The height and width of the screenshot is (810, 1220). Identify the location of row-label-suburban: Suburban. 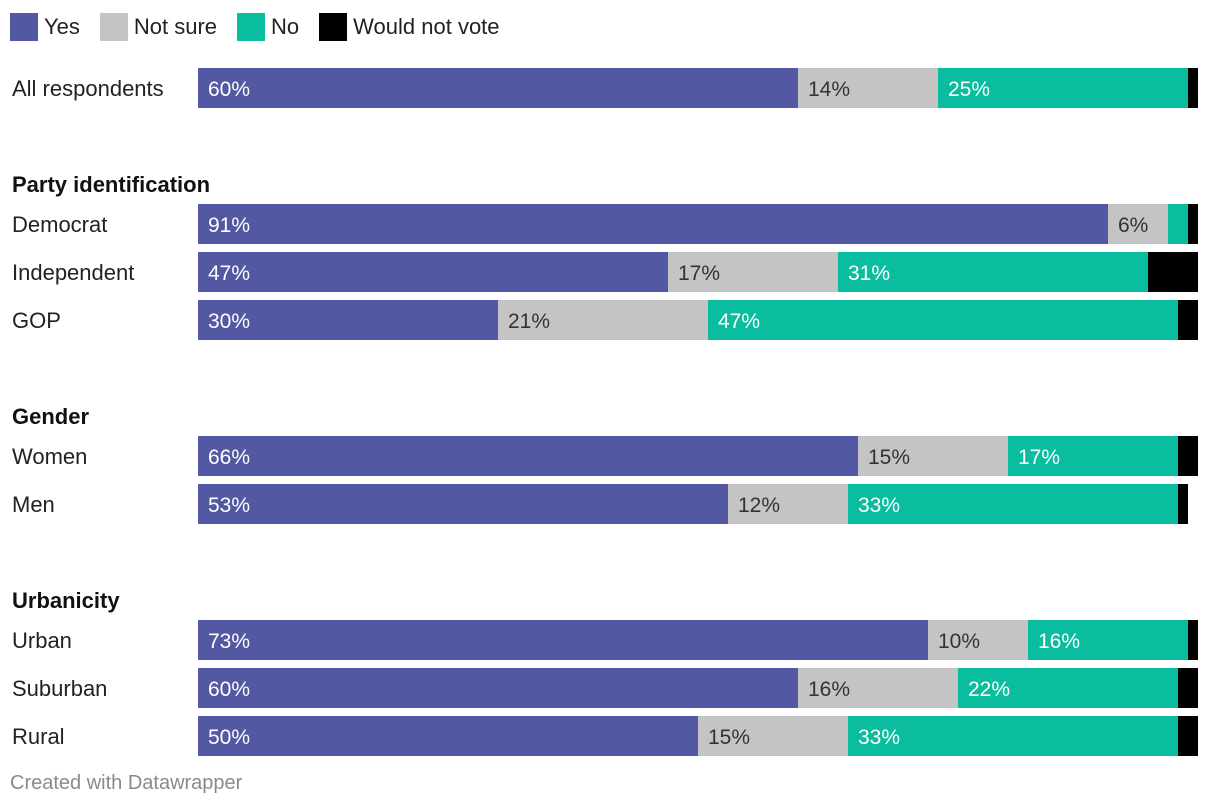
(59, 688).